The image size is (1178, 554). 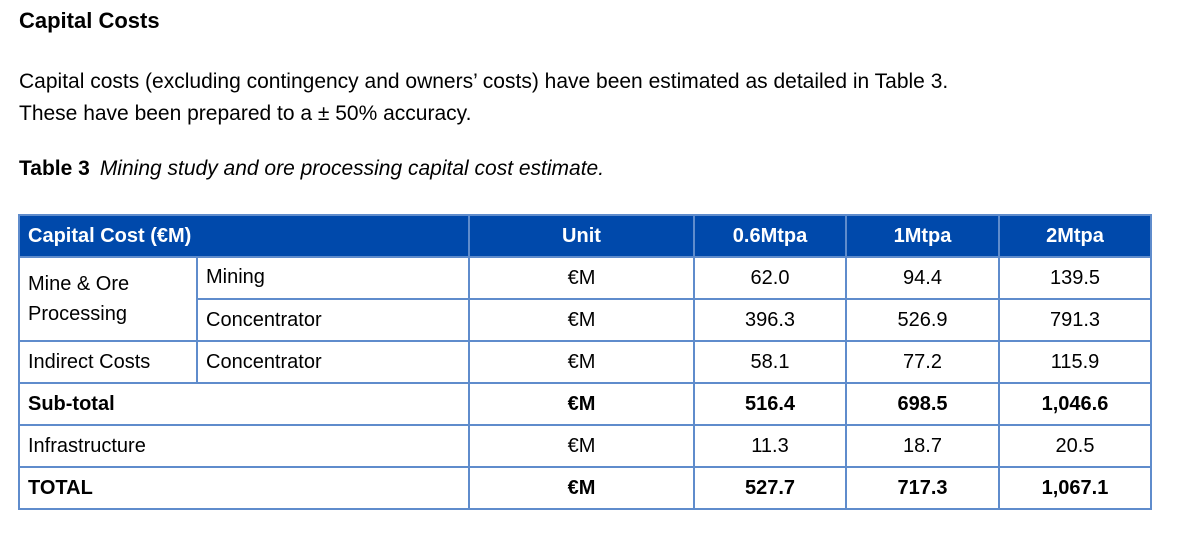 I want to click on subtotal-row: Sub-total €M 516.4 698.5 1,046.6, so click(x=585, y=404).